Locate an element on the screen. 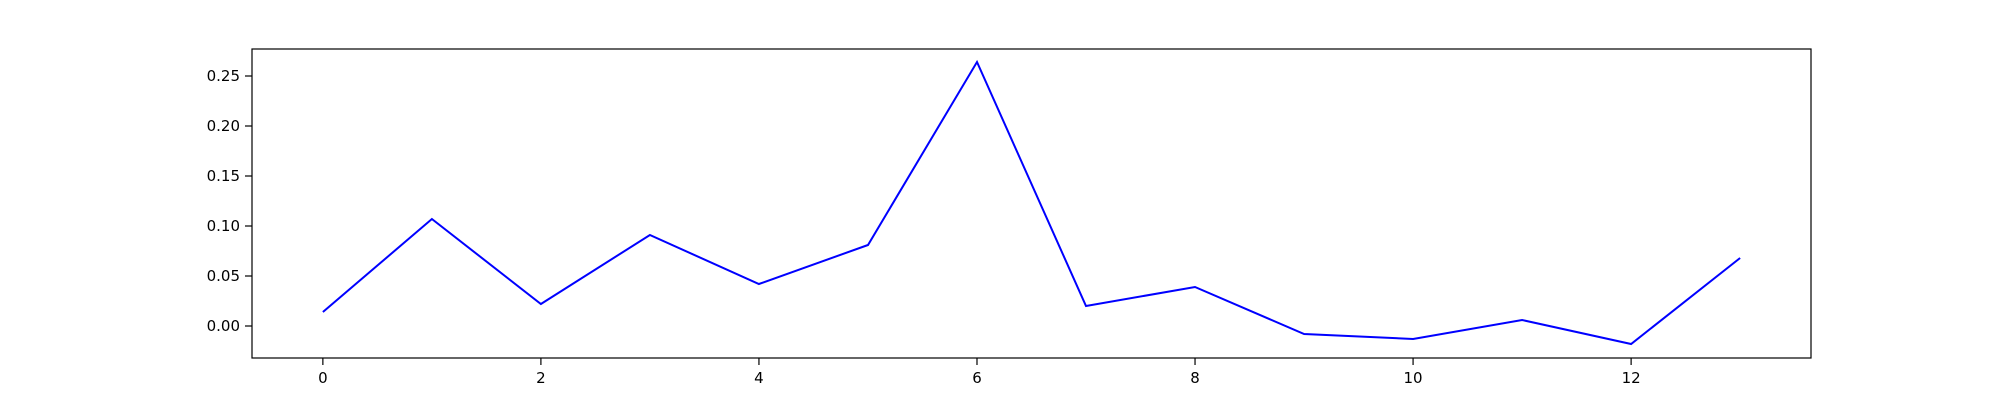 Image resolution: width=2000 pixels, height=405 pixels. x-tick-label: 8 is located at coordinates (1195, 378).